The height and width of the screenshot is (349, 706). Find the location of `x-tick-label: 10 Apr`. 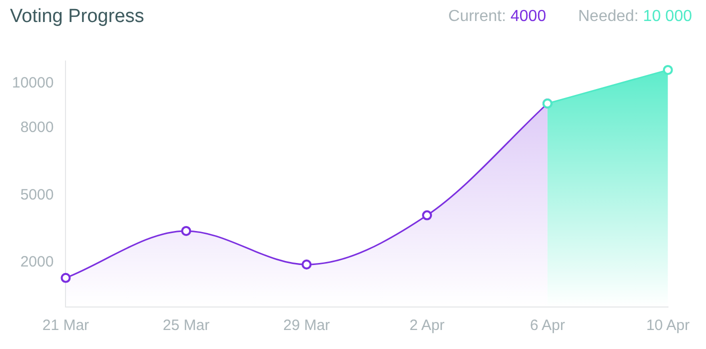

x-tick-label: 10 Apr is located at coordinates (668, 325).